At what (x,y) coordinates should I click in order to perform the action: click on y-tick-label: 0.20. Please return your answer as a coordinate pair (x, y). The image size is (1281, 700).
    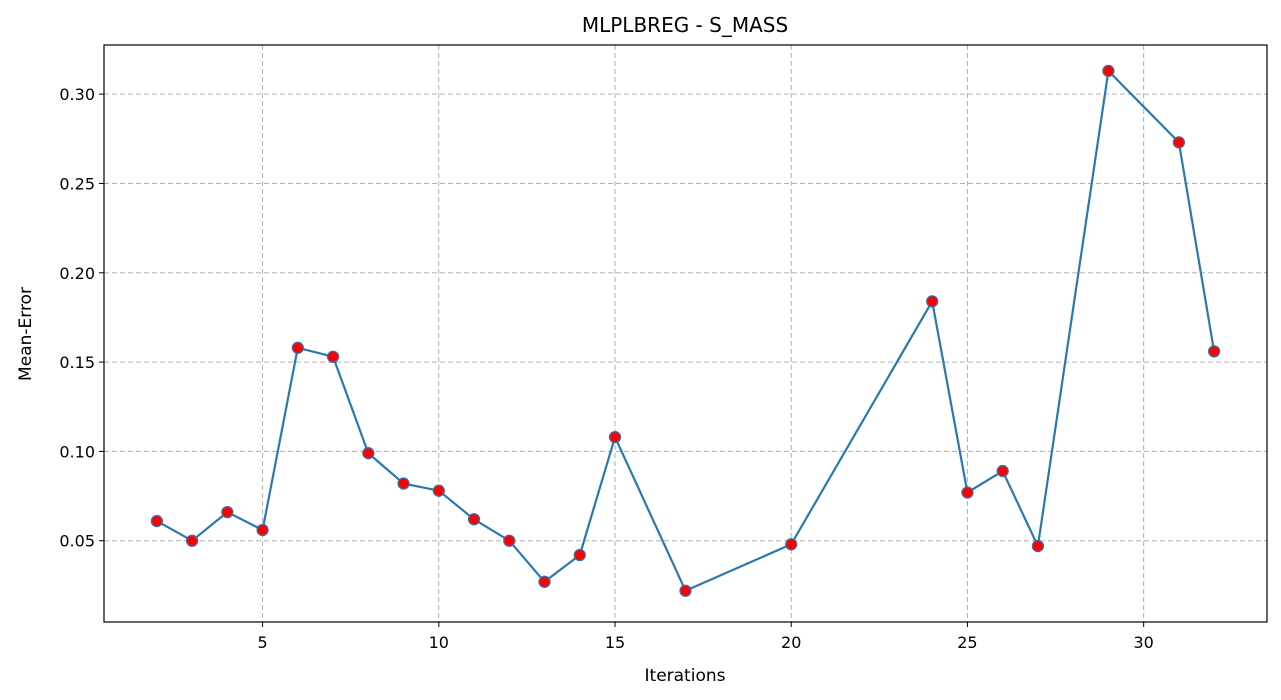
    Looking at the image, I should click on (77, 273).